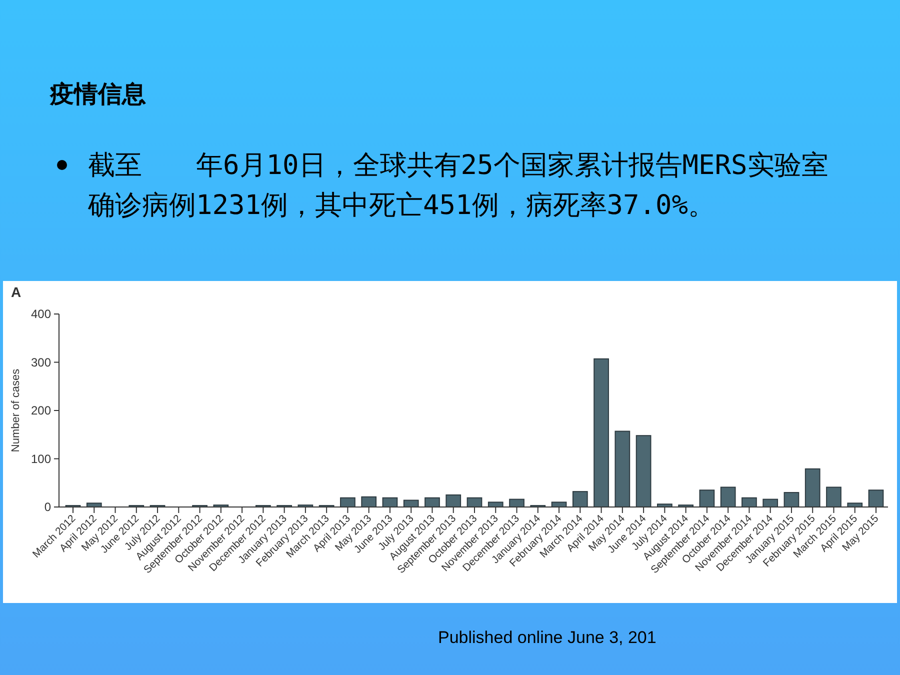 The height and width of the screenshot is (675, 900). I want to click on y-axis-title: Number of cases, so click(16, 410).